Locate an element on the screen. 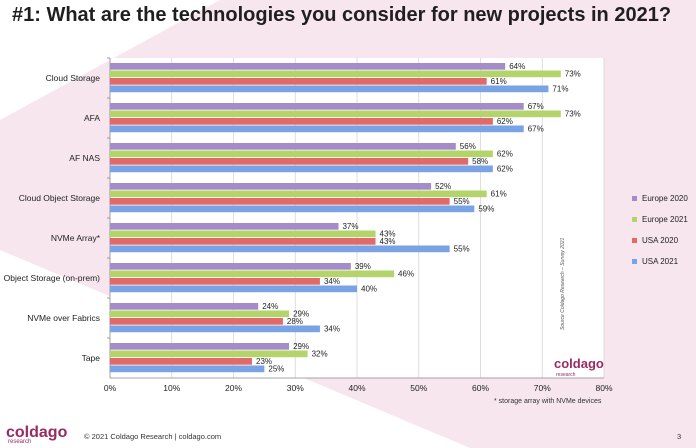  data-label: 37% is located at coordinates (350, 226).